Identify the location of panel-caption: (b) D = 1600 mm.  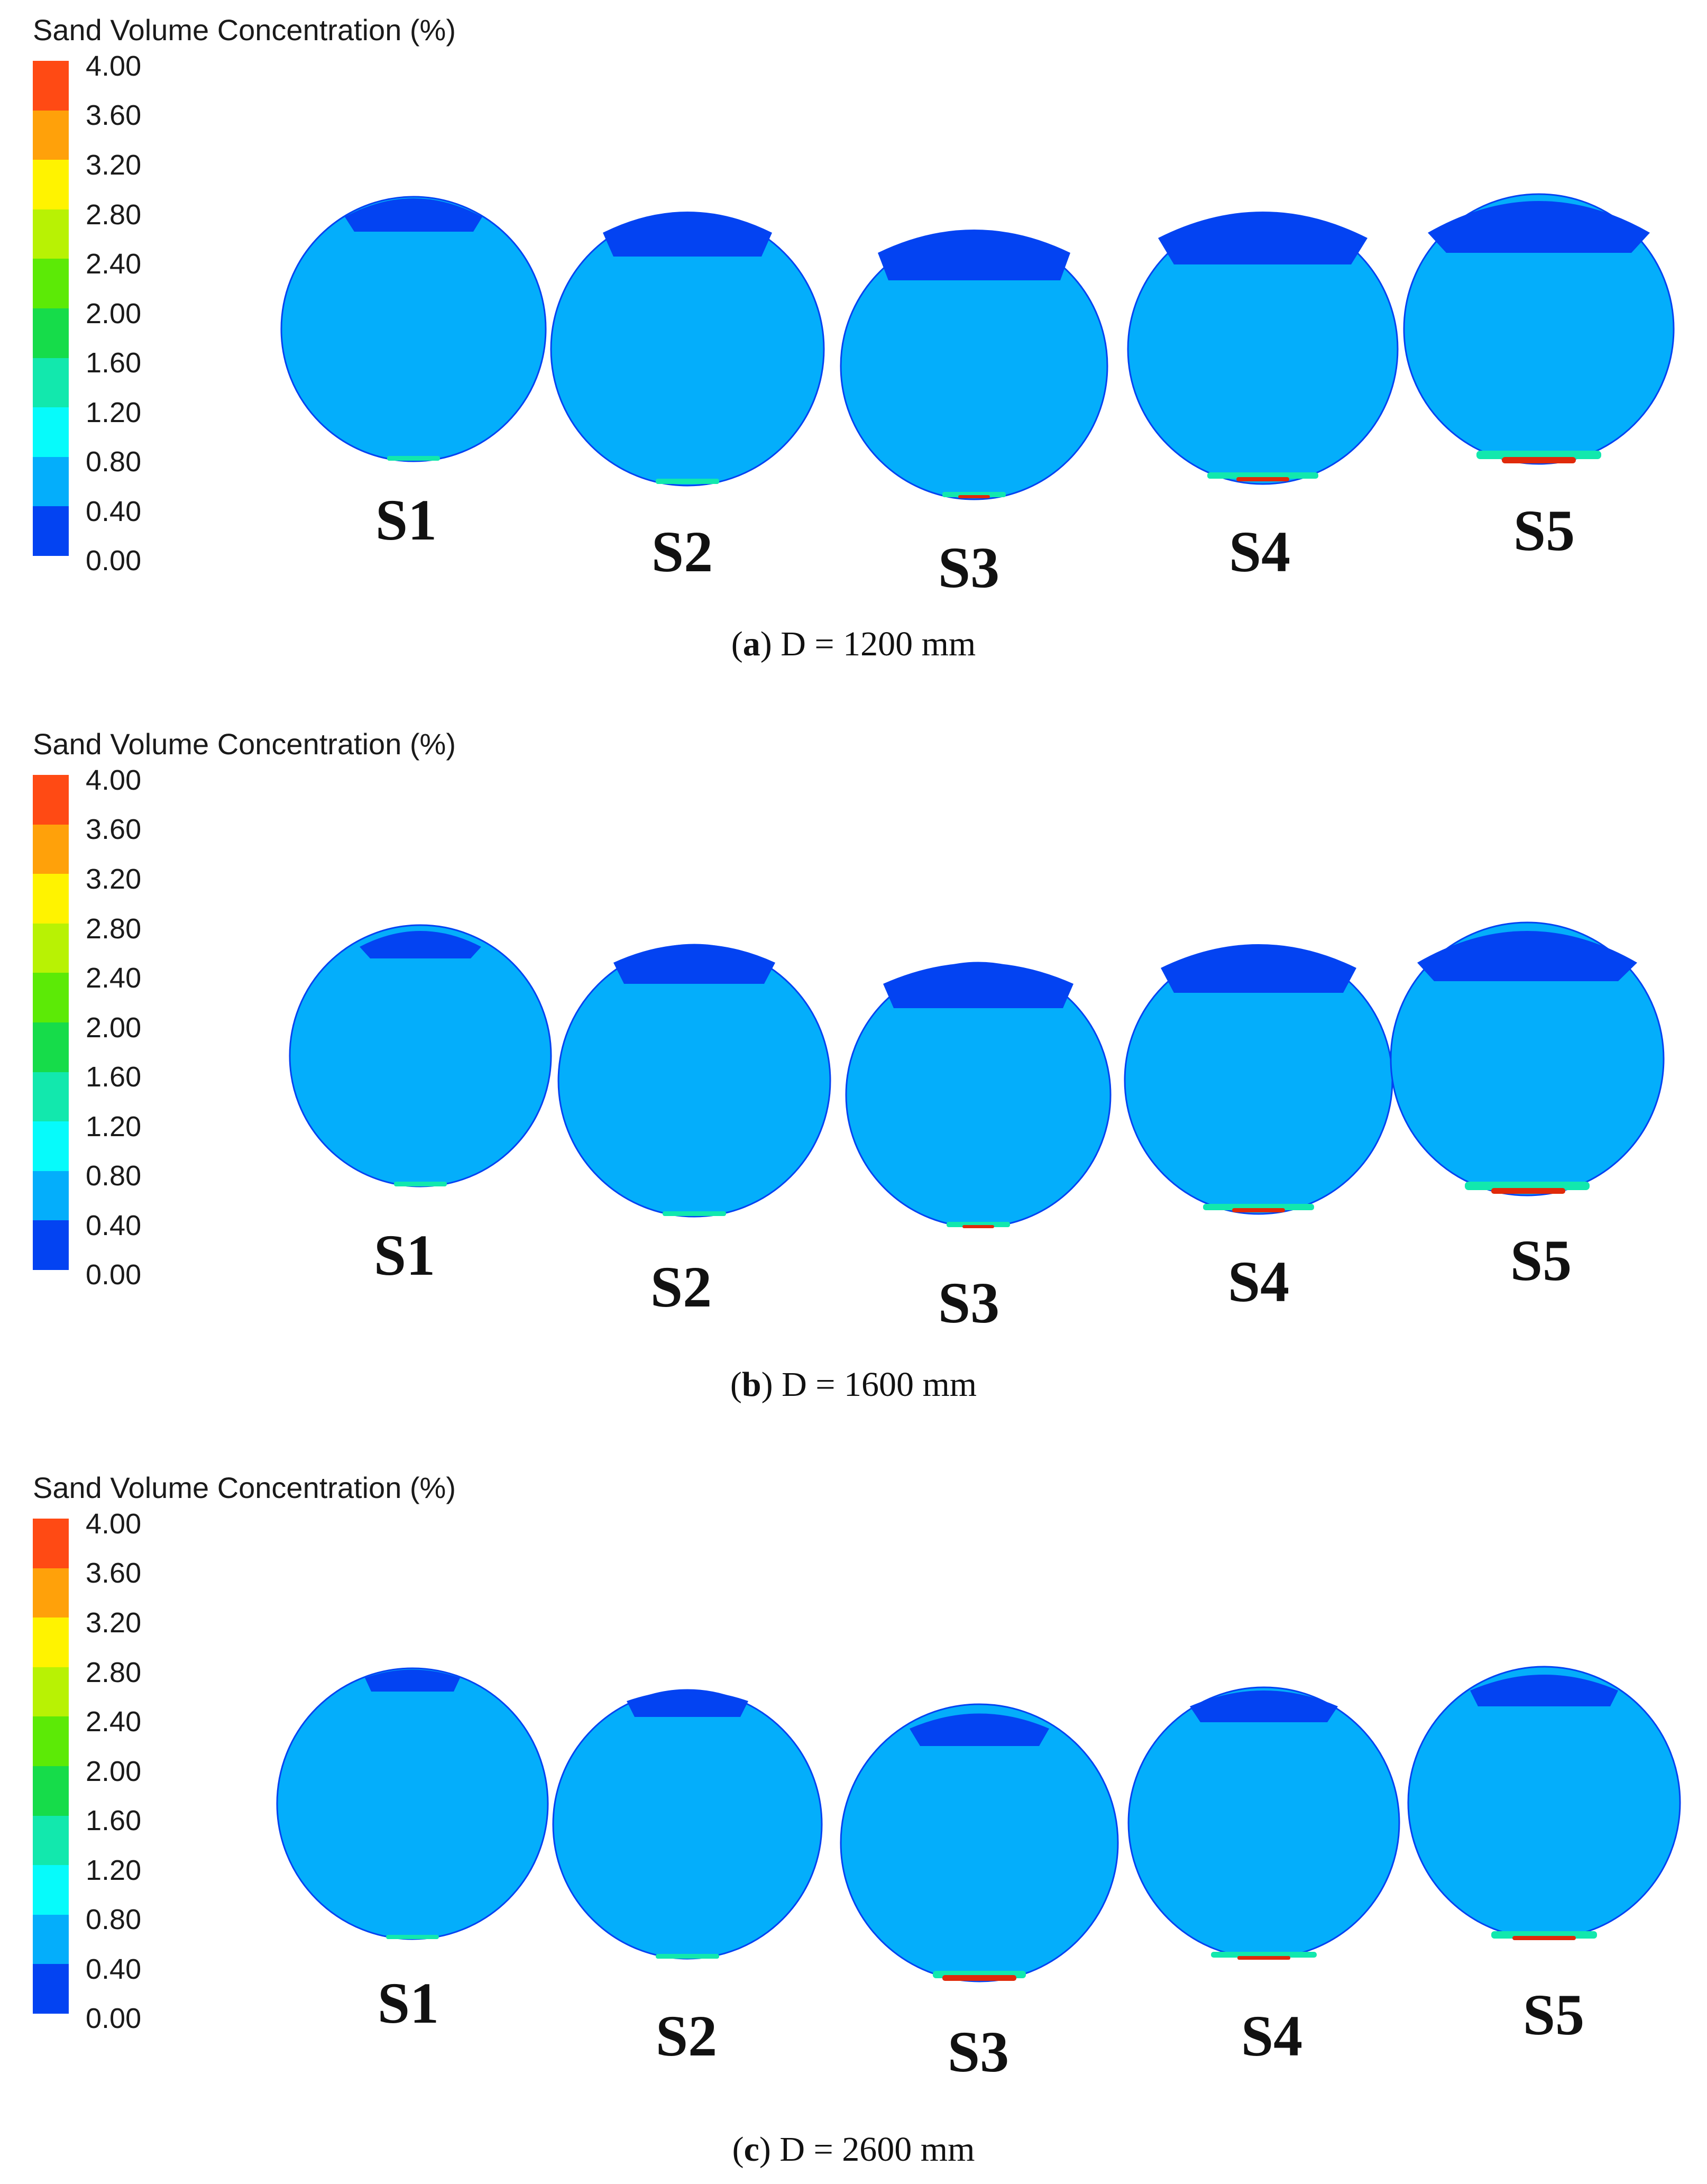
(853, 1385).